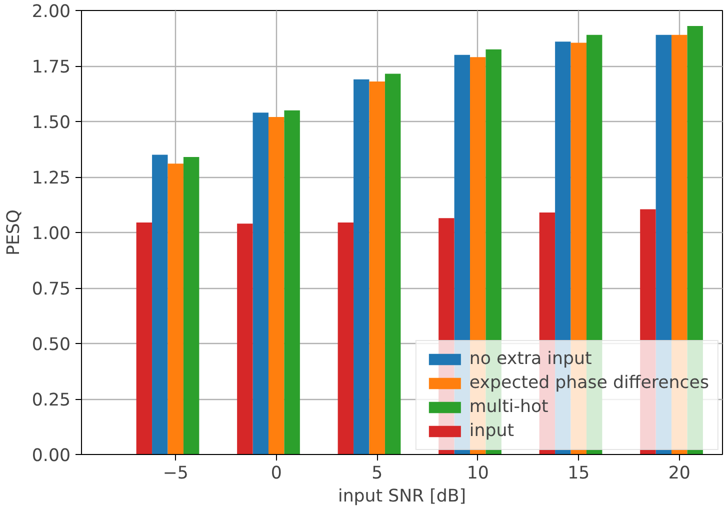 This screenshot has width=726, height=514. Describe the element at coordinates (276, 474) in the screenshot. I see `x-tick-label: 0` at that location.